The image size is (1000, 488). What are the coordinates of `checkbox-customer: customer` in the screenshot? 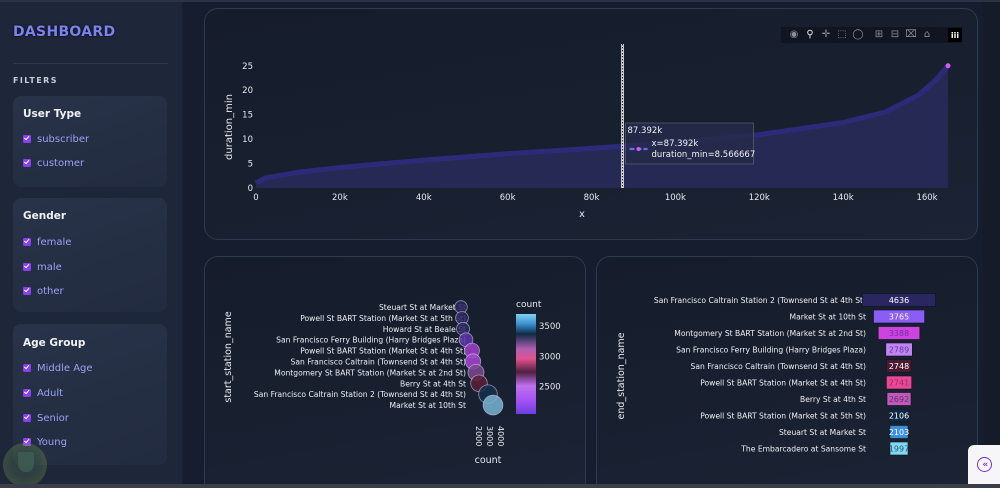 It's located at (53, 163).